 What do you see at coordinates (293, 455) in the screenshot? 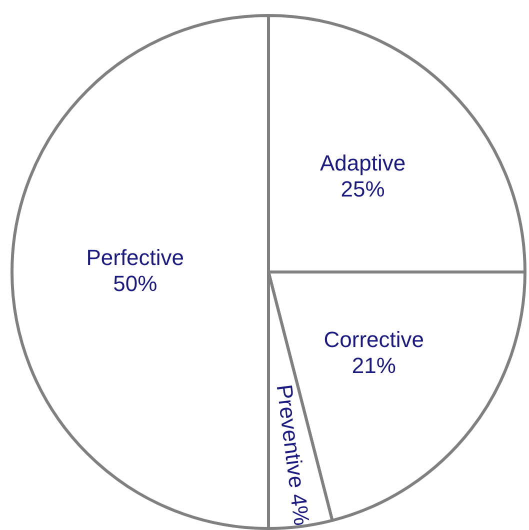
I see `slice-label: Preventive 4%` at bounding box center [293, 455].